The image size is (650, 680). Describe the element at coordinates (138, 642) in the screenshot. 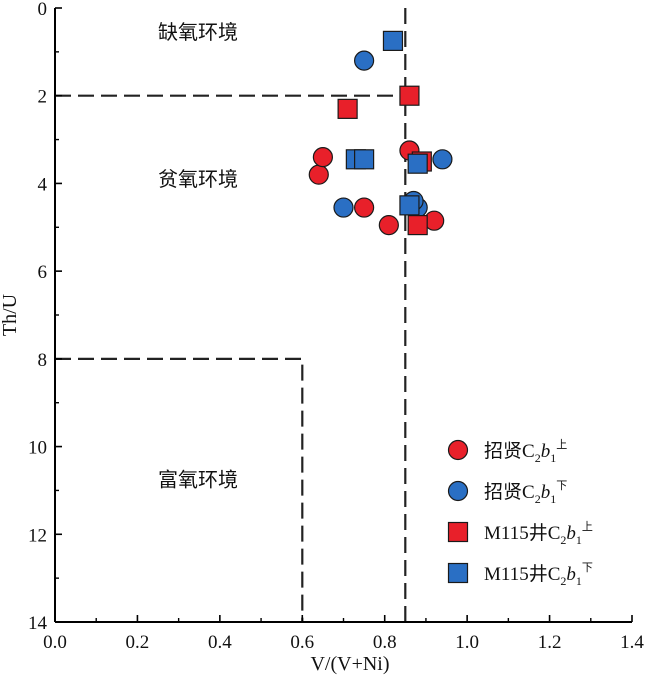

I see `x-tick-label-1: 0.2` at that location.